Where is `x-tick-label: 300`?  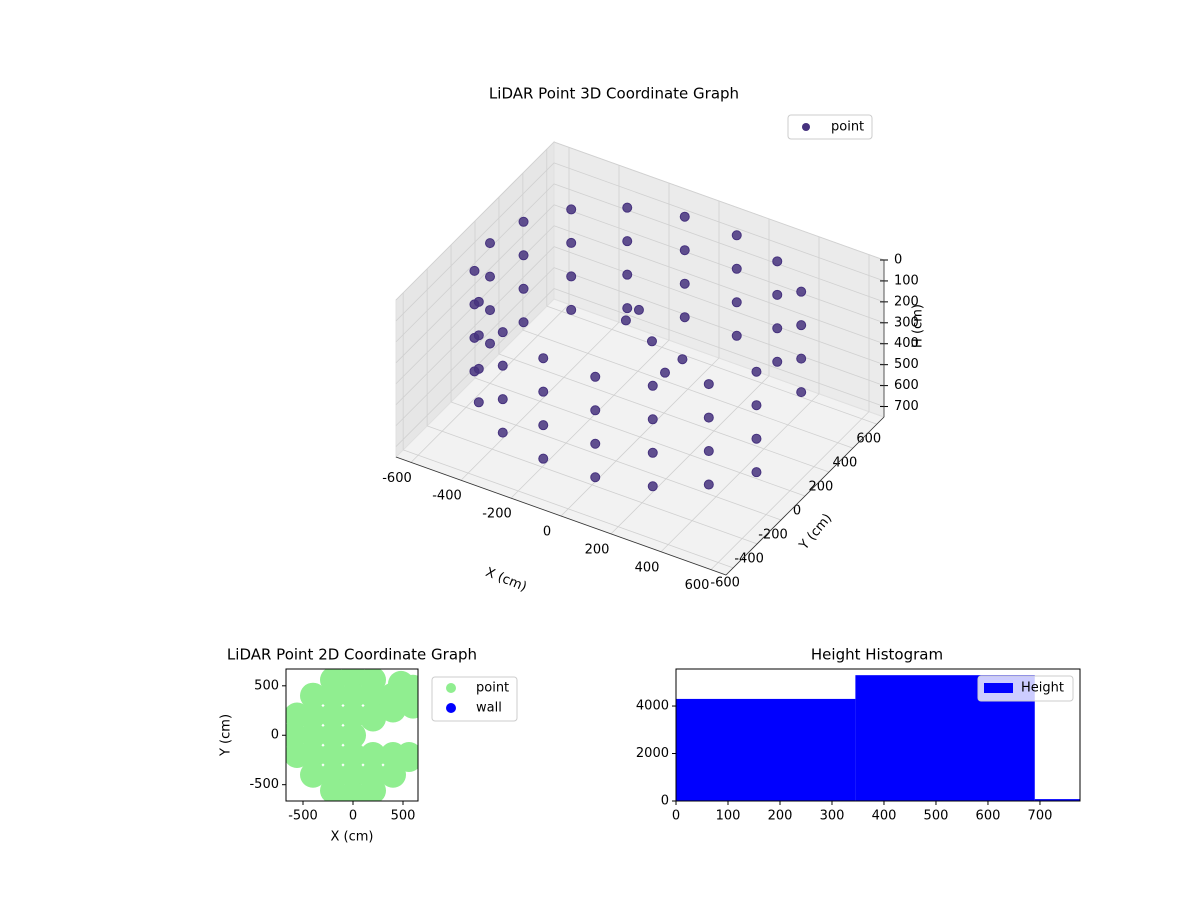 x-tick-label: 300 is located at coordinates (832, 816).